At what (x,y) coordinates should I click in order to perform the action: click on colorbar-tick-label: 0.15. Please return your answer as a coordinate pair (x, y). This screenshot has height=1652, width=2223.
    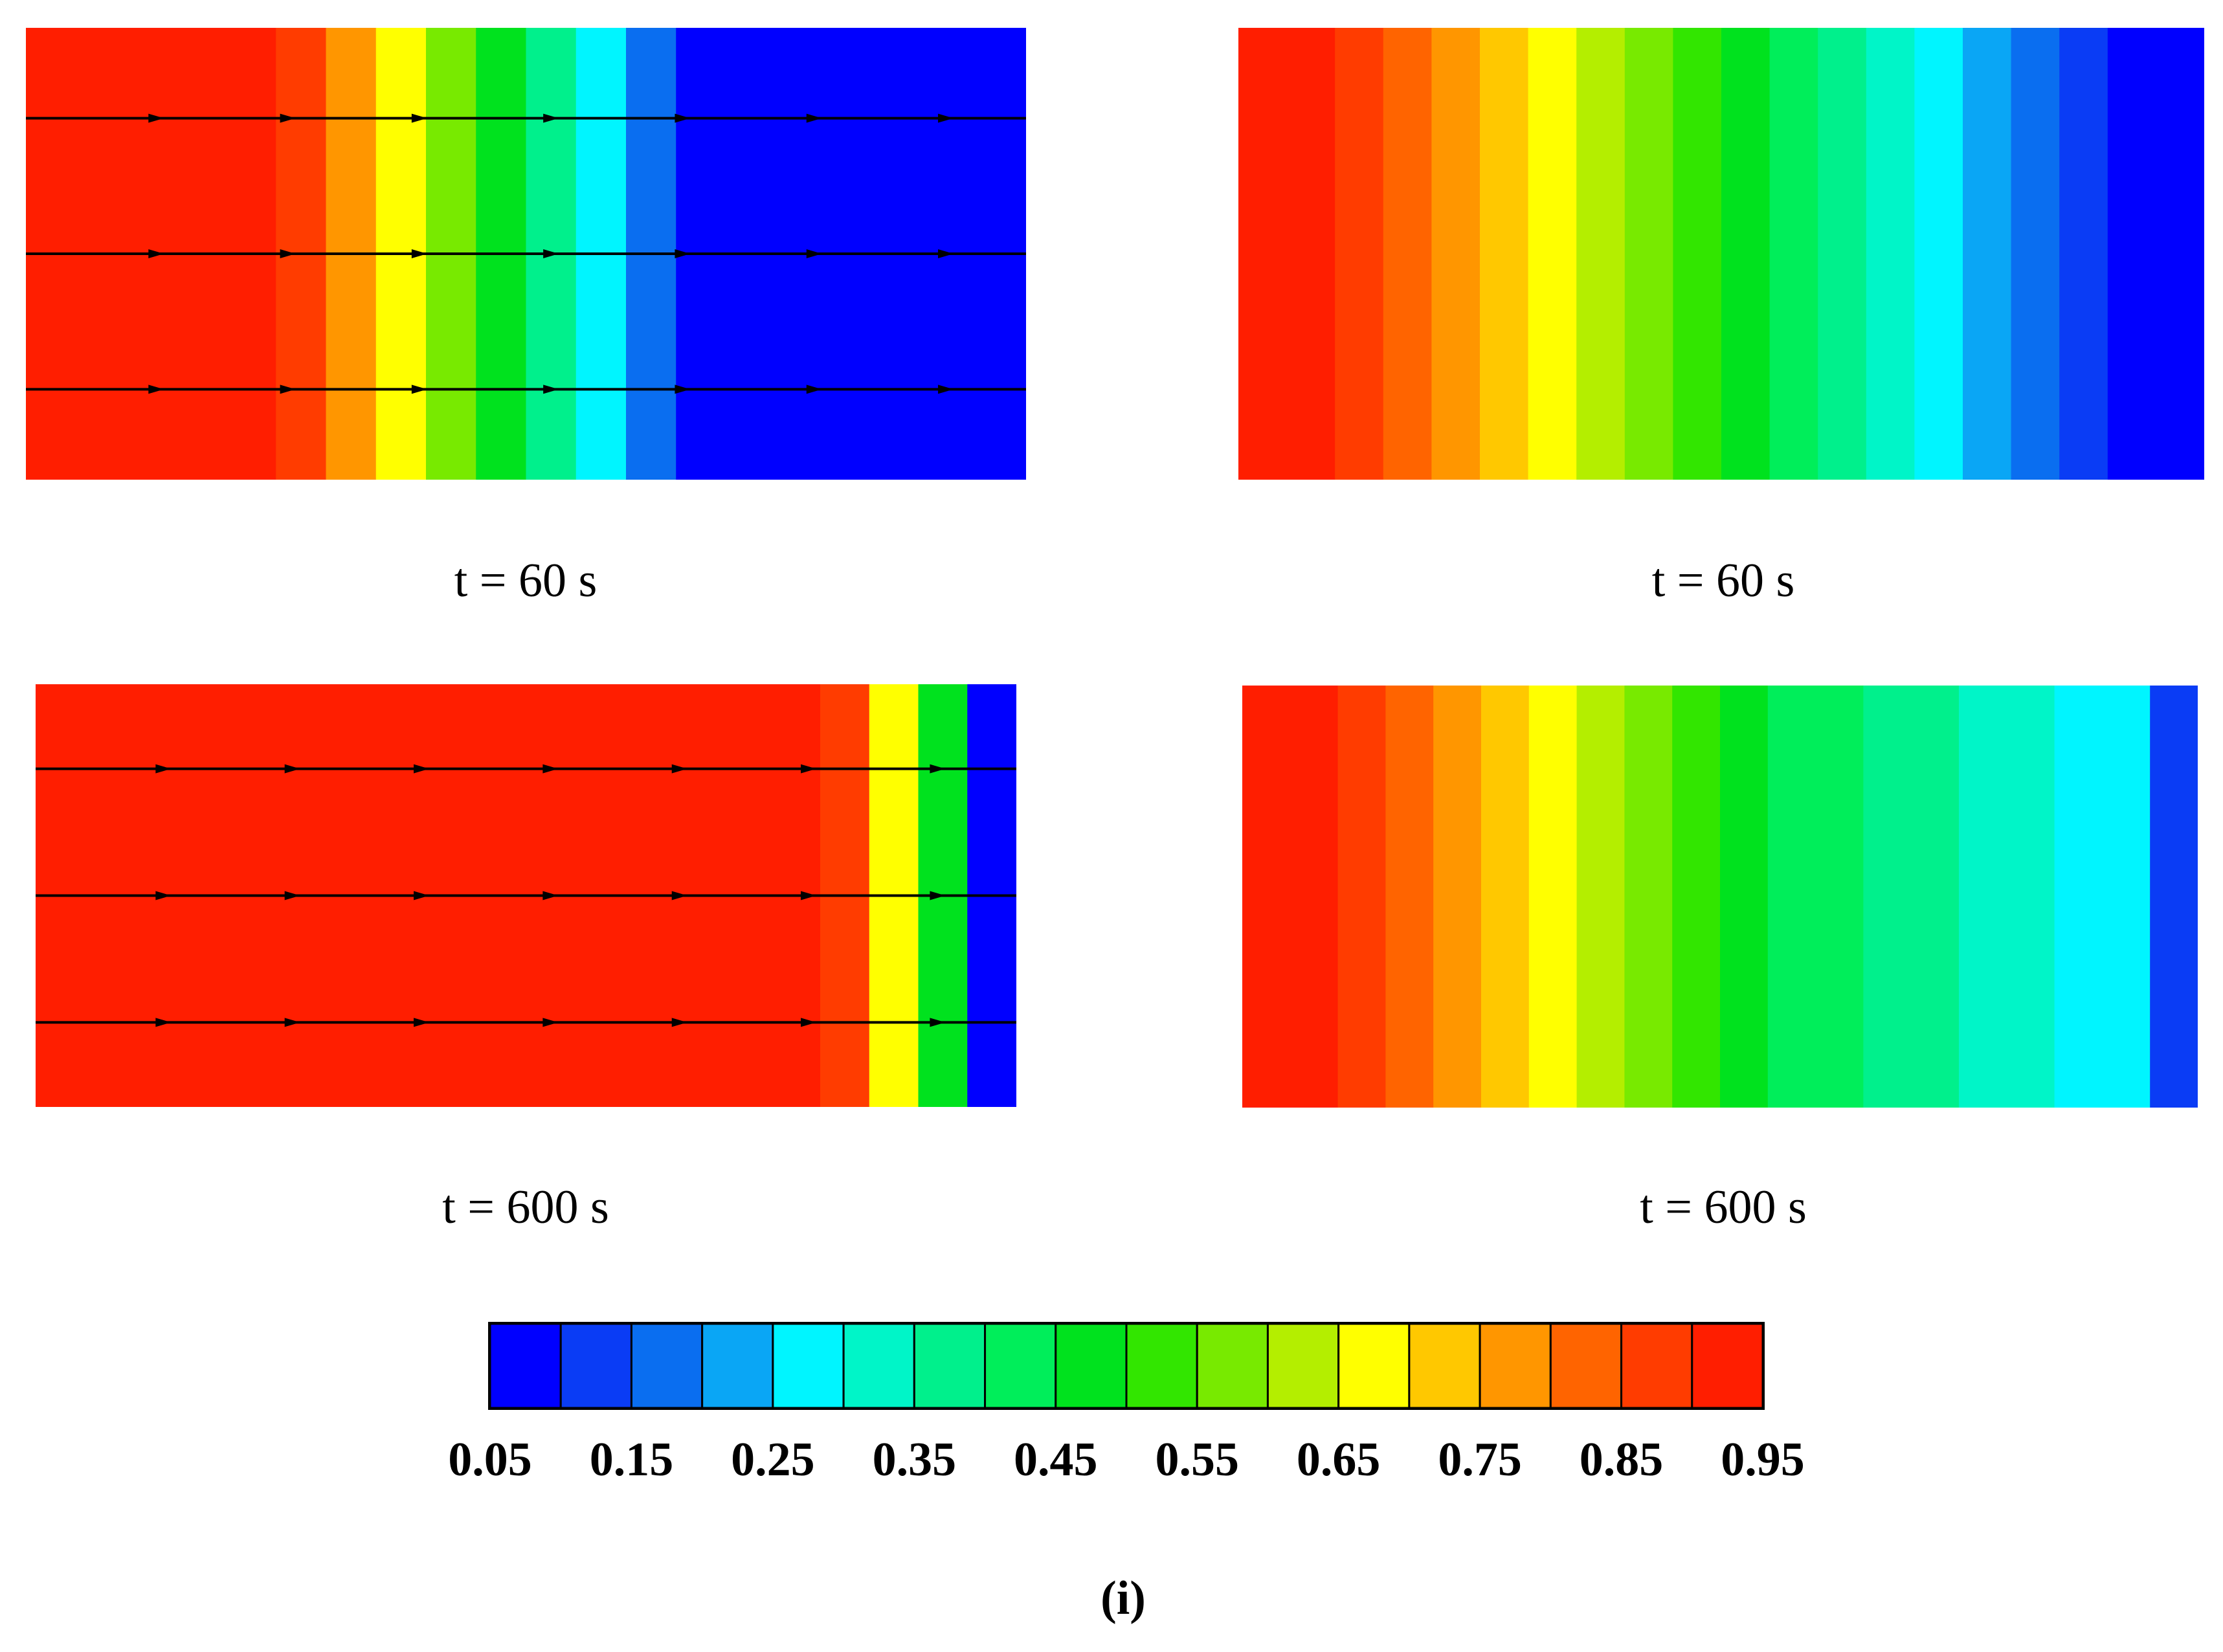
    Looking at the image, I should click on (631, 1459).